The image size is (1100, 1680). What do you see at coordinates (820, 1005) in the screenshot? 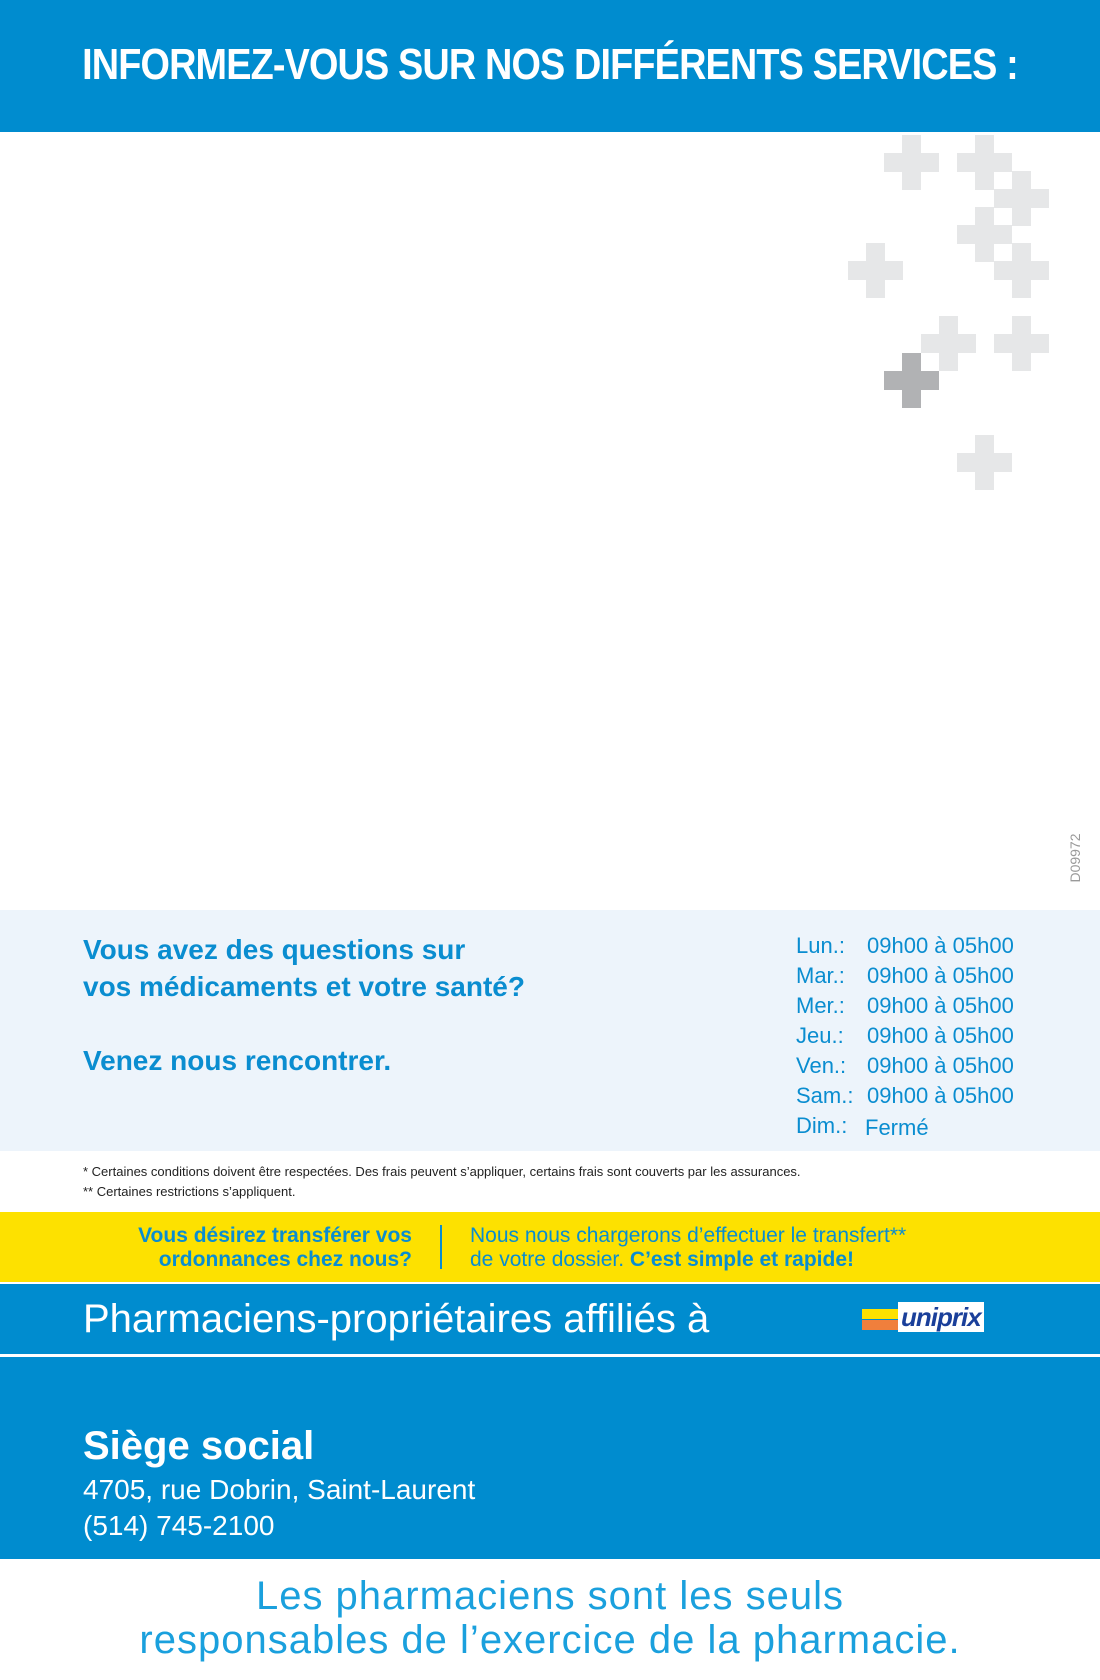
I see `hours-day: Mer.:` at bounding box center [820, 1005].